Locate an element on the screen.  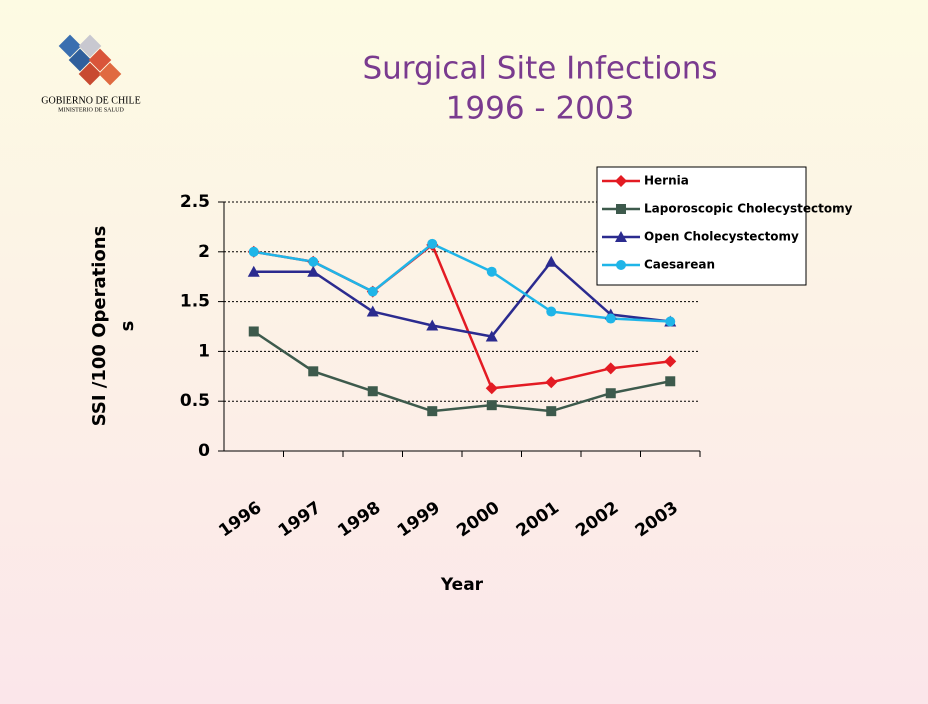
y-tick-label: 2.5 is located at coordinates (195, 202).